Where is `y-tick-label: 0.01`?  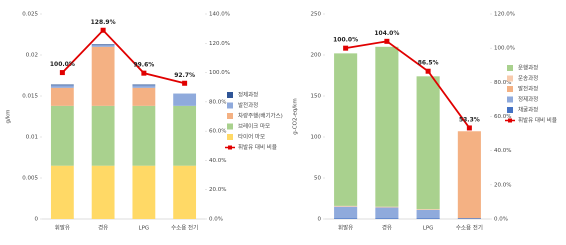 y-tick-label: 0.01 is located at coordinates (32, 138).